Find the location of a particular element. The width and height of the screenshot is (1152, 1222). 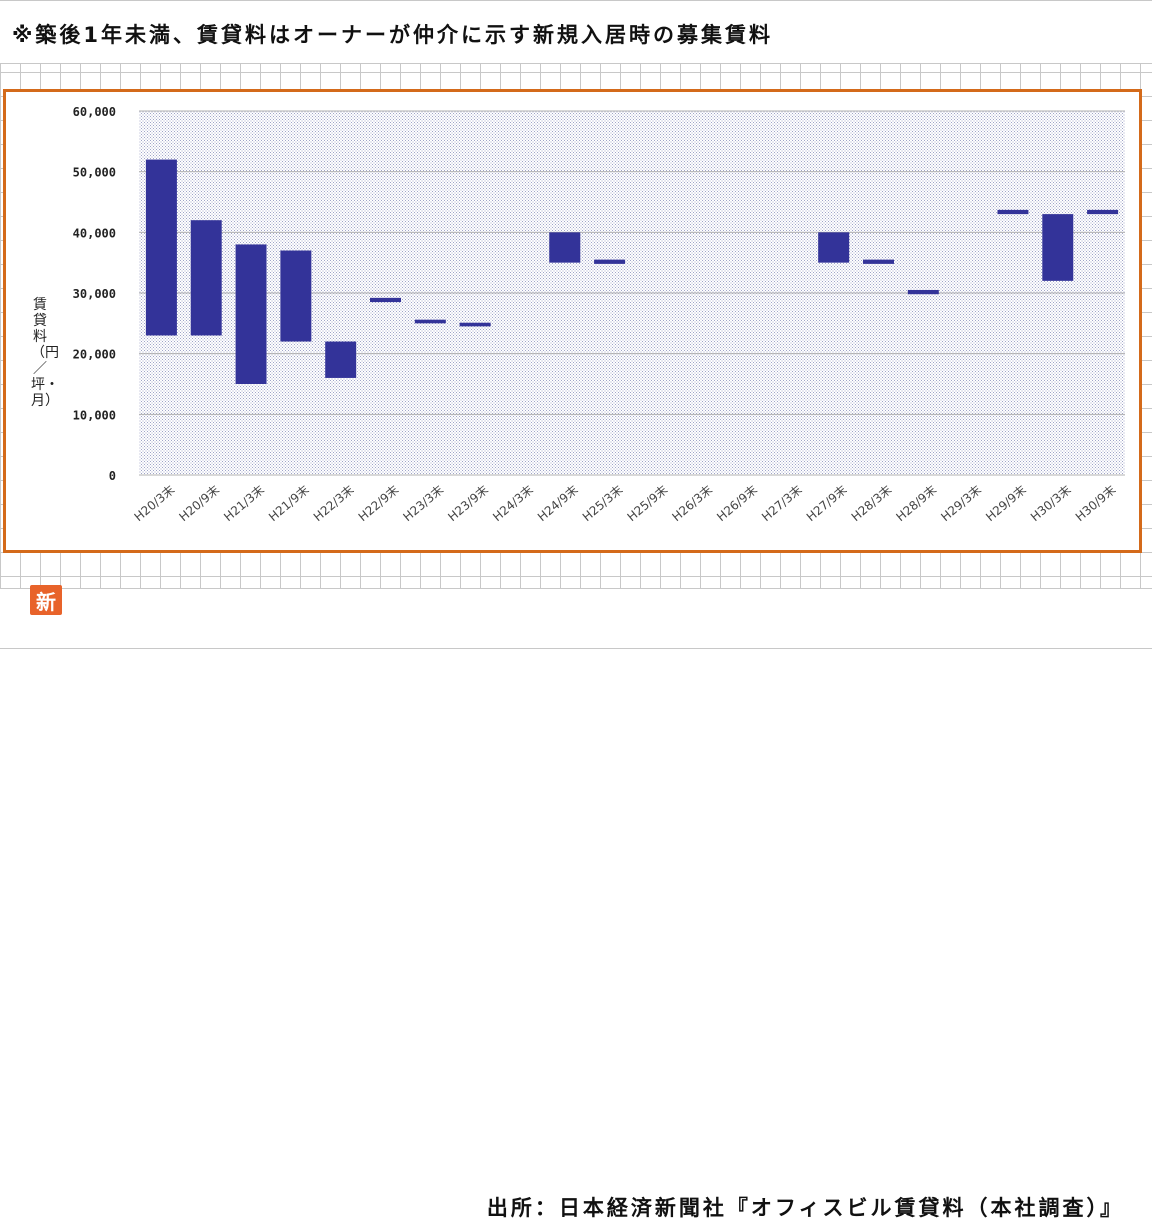

x-tick-label: H23/3末 is located at coordinates (423, 504).